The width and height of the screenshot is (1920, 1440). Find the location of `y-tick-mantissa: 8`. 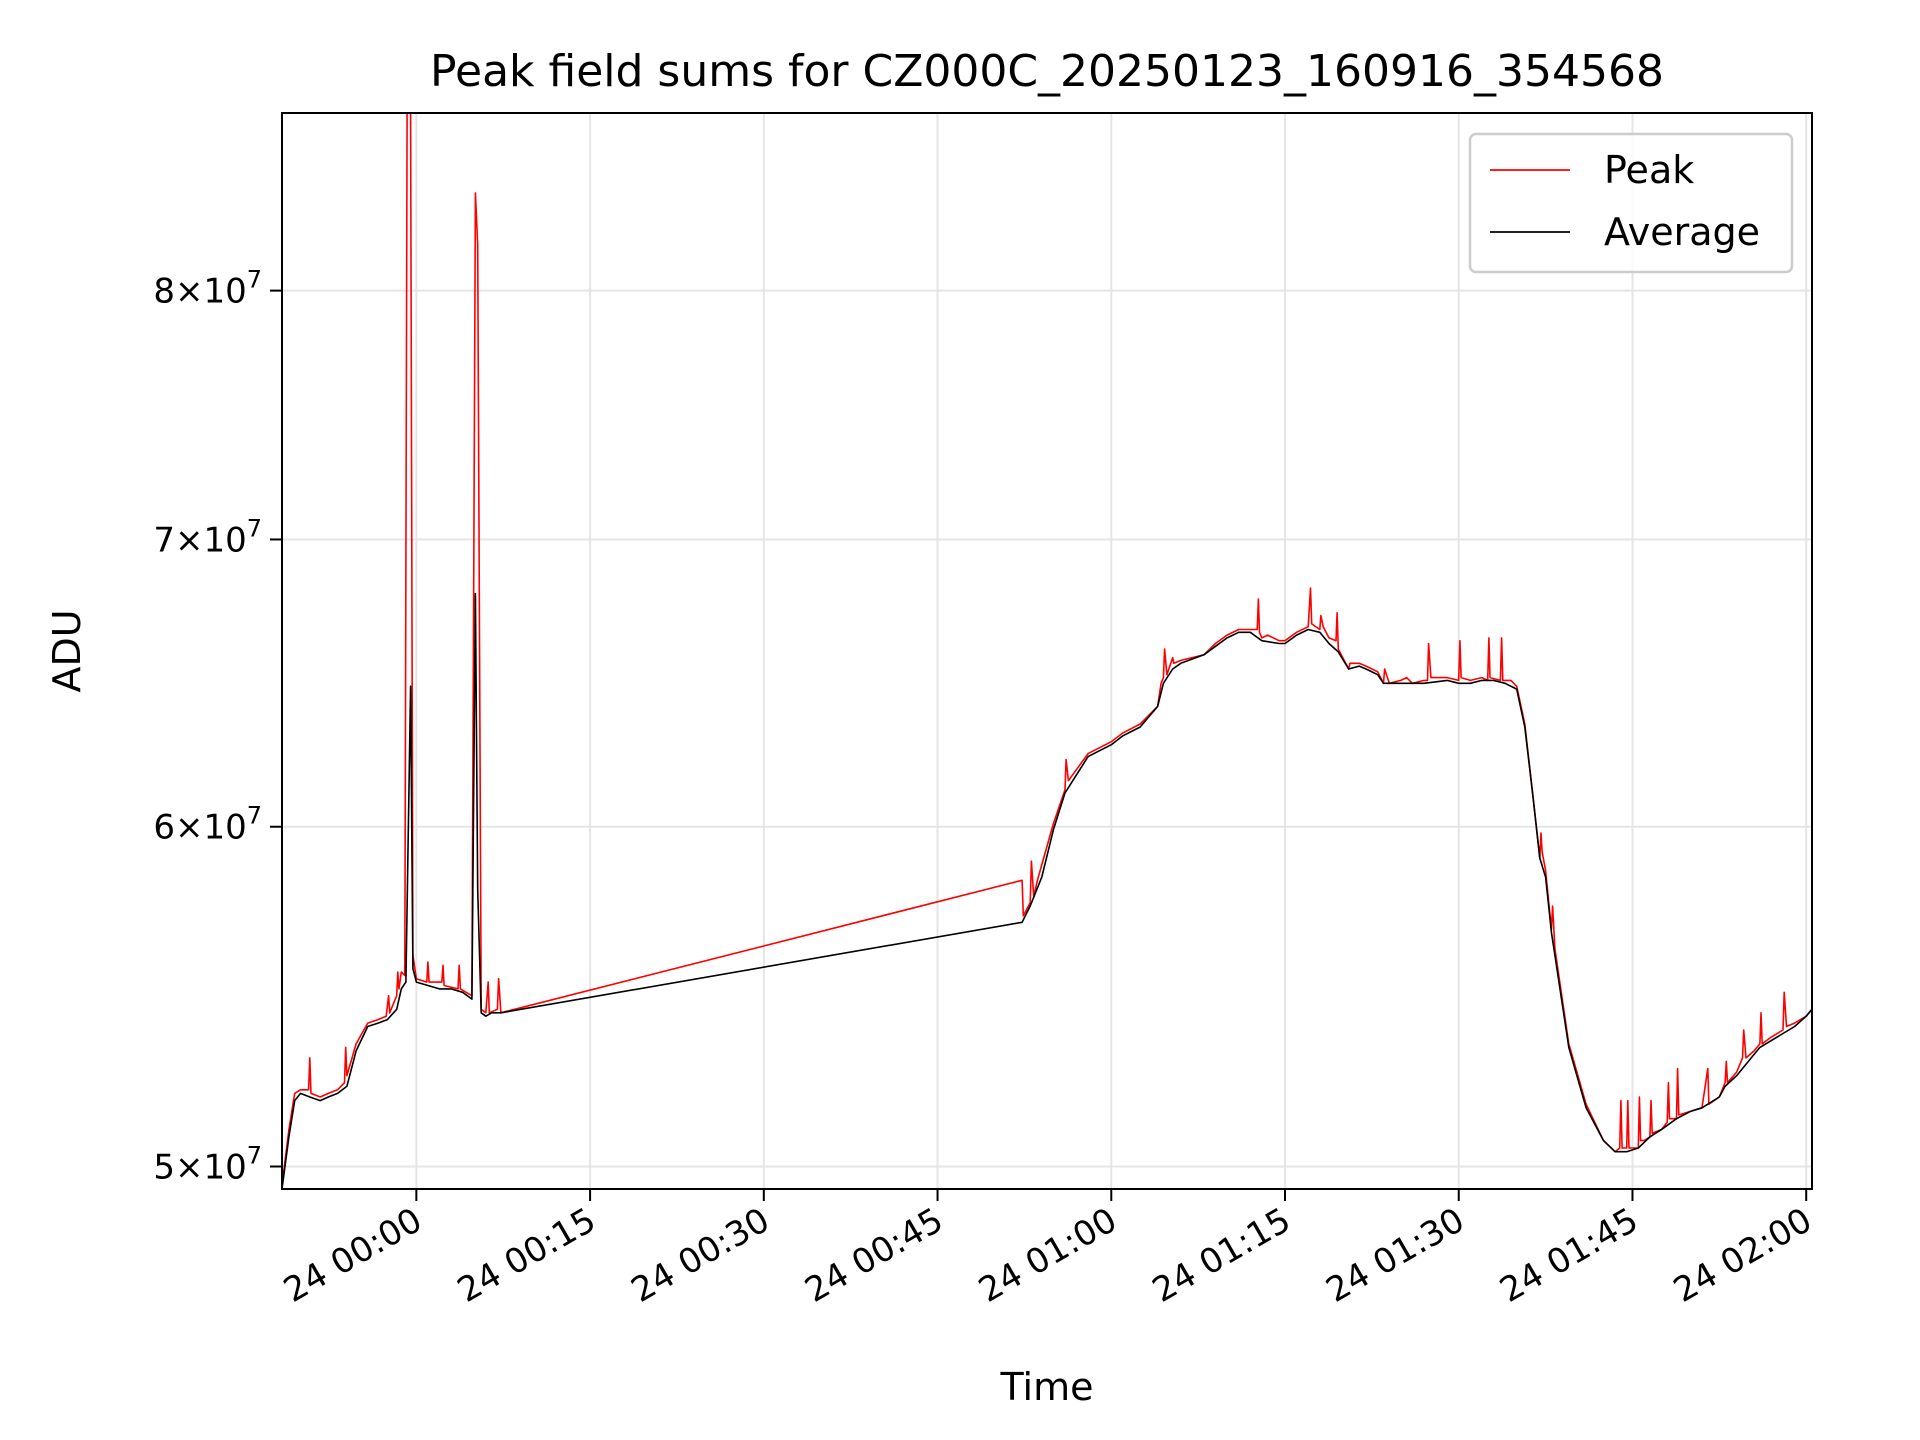

y-tick-mantissa: 8 is located at coordinates (164, 292).